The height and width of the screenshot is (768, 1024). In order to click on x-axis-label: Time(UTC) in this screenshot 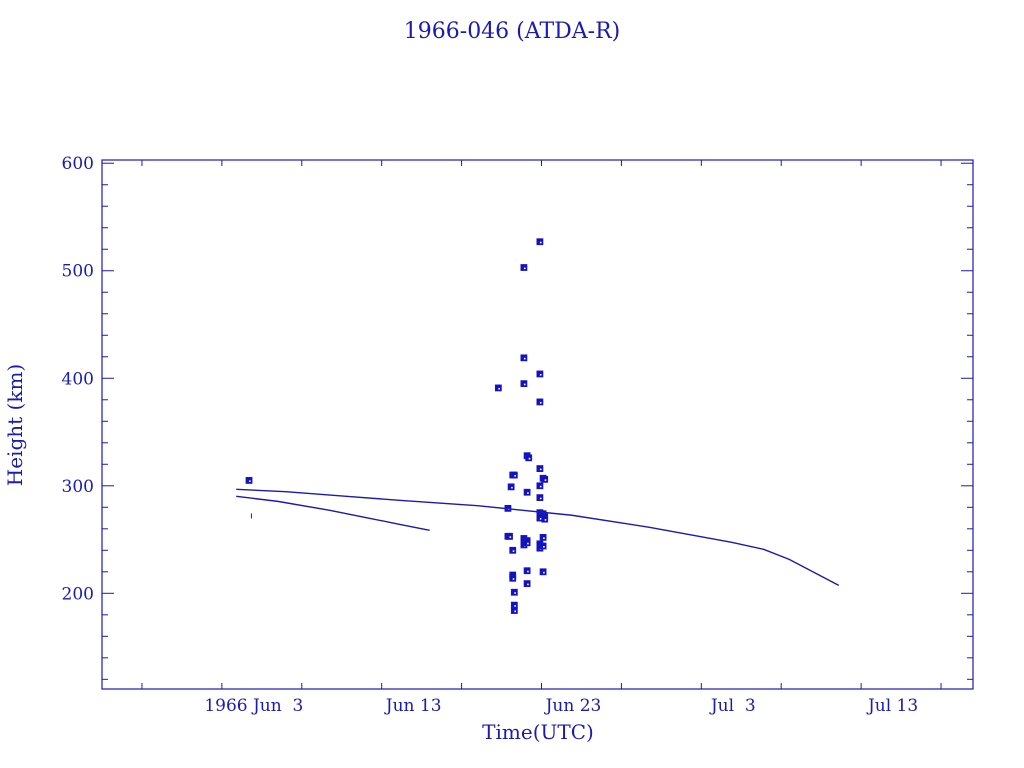, I will do `click(538, 732)`.